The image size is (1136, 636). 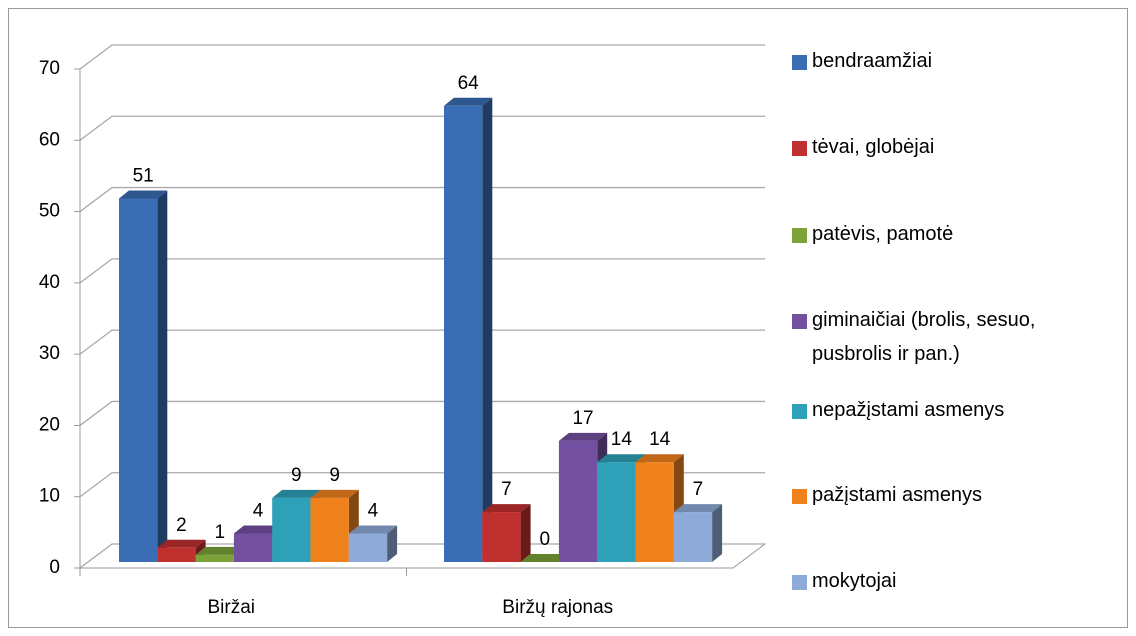 What do you see at coordinates (49, 139) in the screenshot?
I see `y-tick-label: 60` at bounding box center [49, 139].